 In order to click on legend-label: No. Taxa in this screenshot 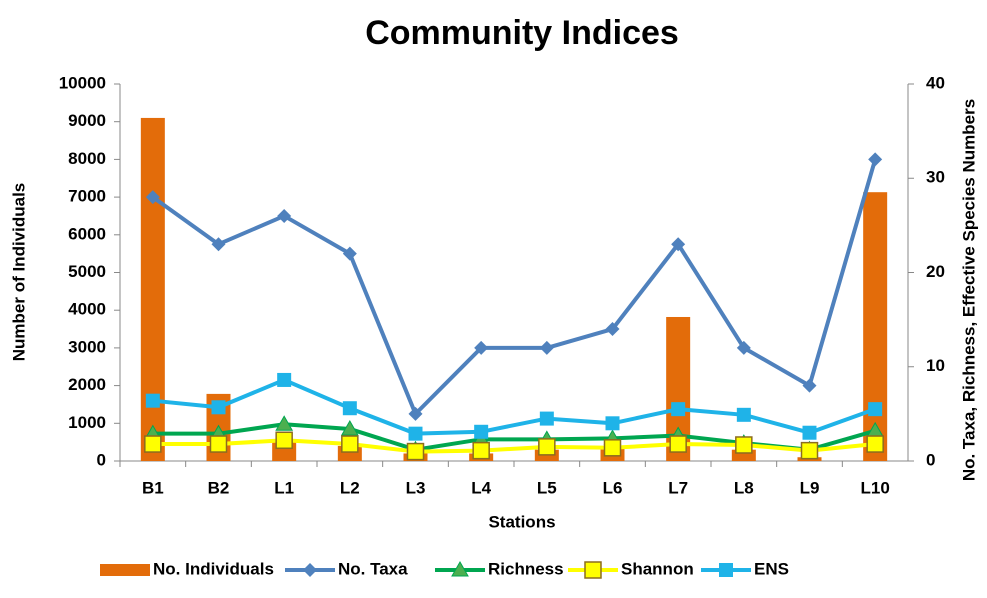, I will do `click(373, 568)`.